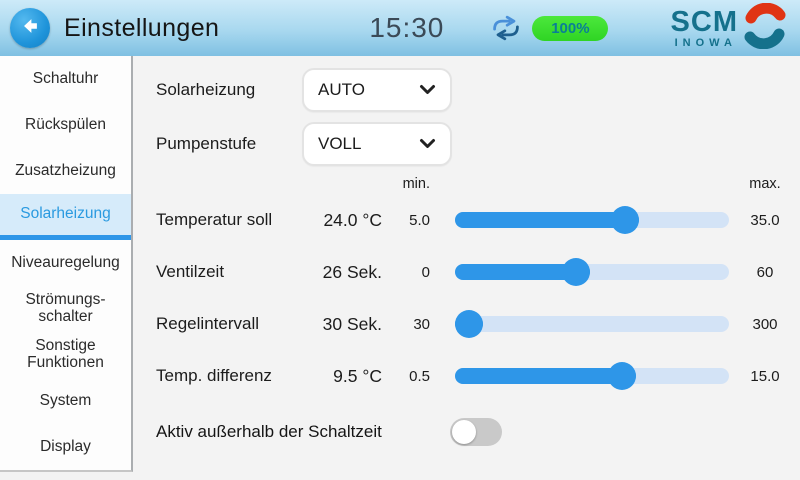 This screenshot has width=800, height=480. What do you see at coordinates (464, 432) in the screenshot?
I see `toggle-knob` at bounding box center [464, 432].